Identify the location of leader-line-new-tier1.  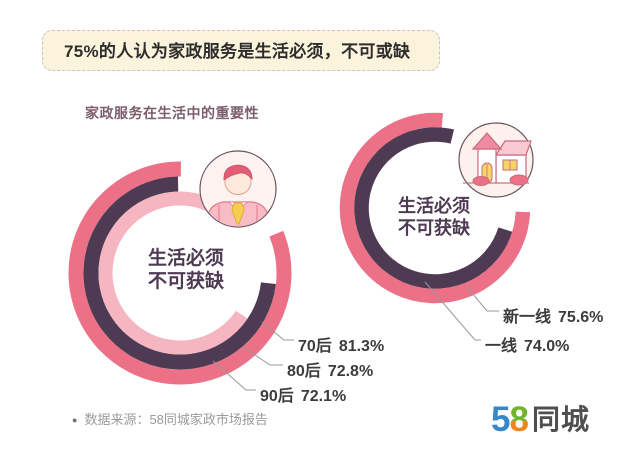
(482, 299).